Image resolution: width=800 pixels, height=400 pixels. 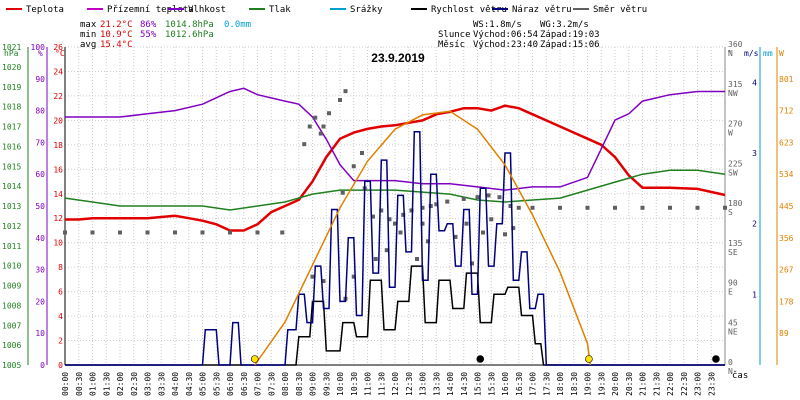 I want to click on pressure-tick-label: 1019, so click(x=11, y=87).